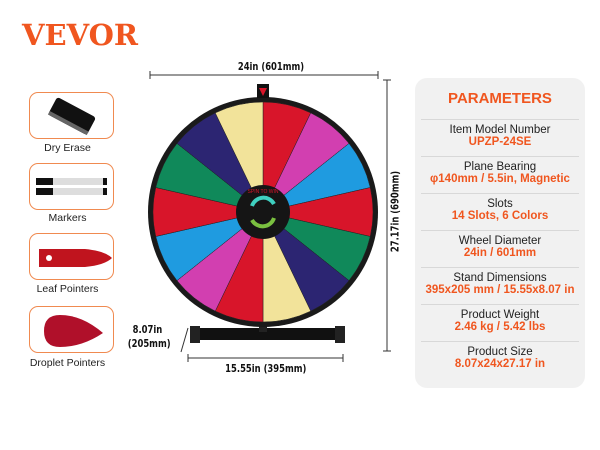  I want to click on parameter-value: UPZP-24SE, so click(500, 142).